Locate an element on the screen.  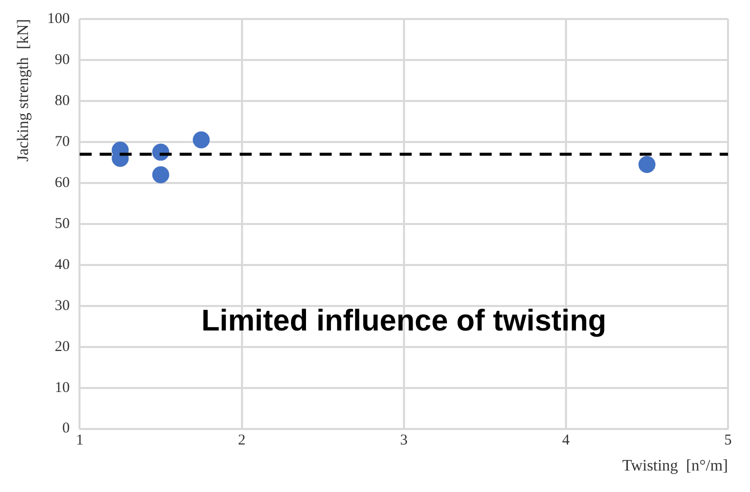
y-axis-title: Jacking strength [kN] is located at coordinates (23, 90).